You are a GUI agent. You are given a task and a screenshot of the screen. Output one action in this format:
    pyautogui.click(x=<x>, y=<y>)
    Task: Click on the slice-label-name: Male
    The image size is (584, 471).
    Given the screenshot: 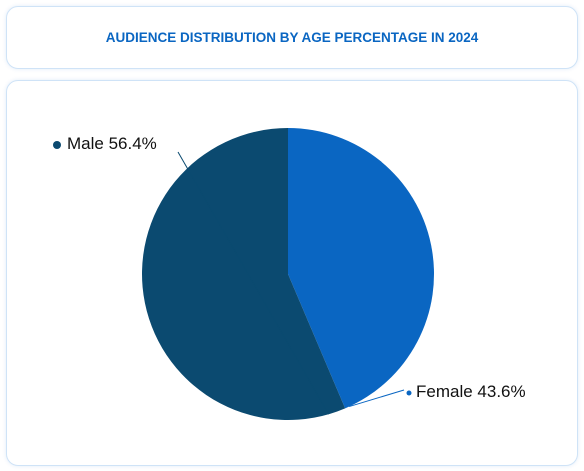 What is the action you would take?
    pyautogui.click(x=85, y=143)
    